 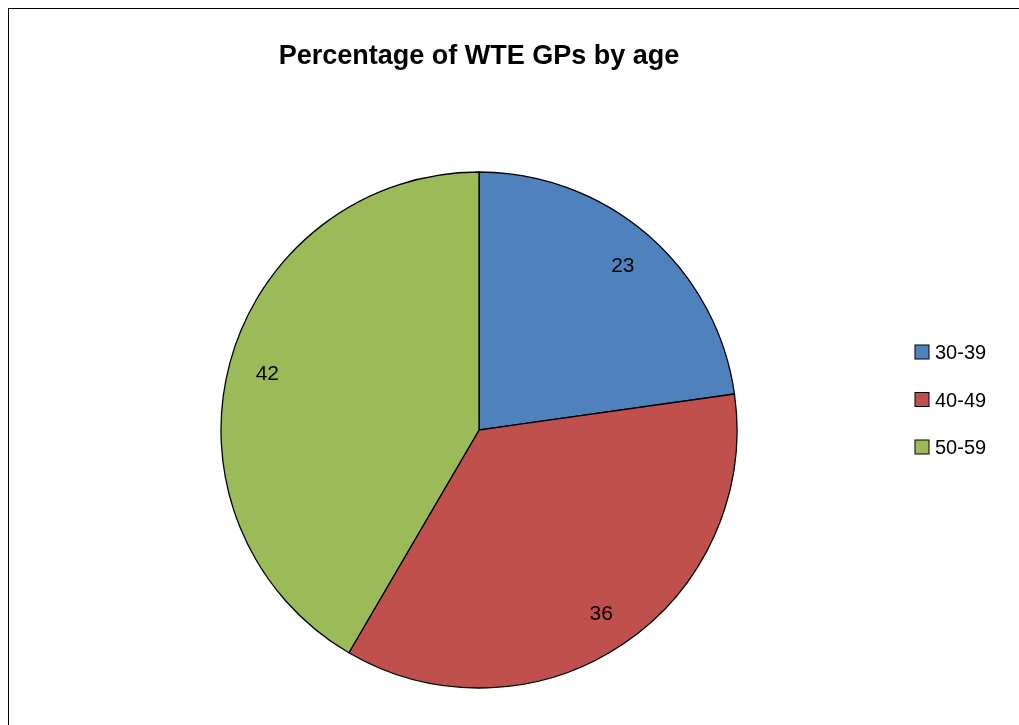 What do you see at coordinates (601, 612) in the screenshot?
I see `data-label: 36` at bounding box center [601, 612].